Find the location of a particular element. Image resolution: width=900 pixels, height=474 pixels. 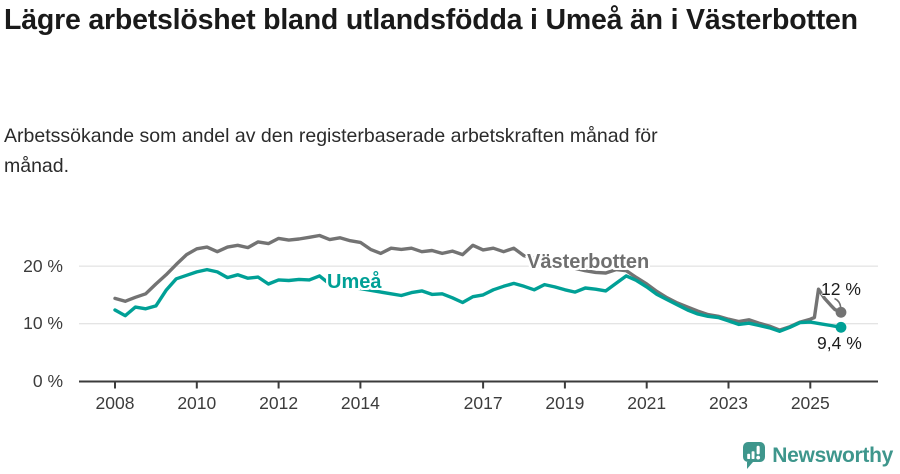

end-value-annotation-vasterbotten: 12 % is located at coordinates (841, 289).